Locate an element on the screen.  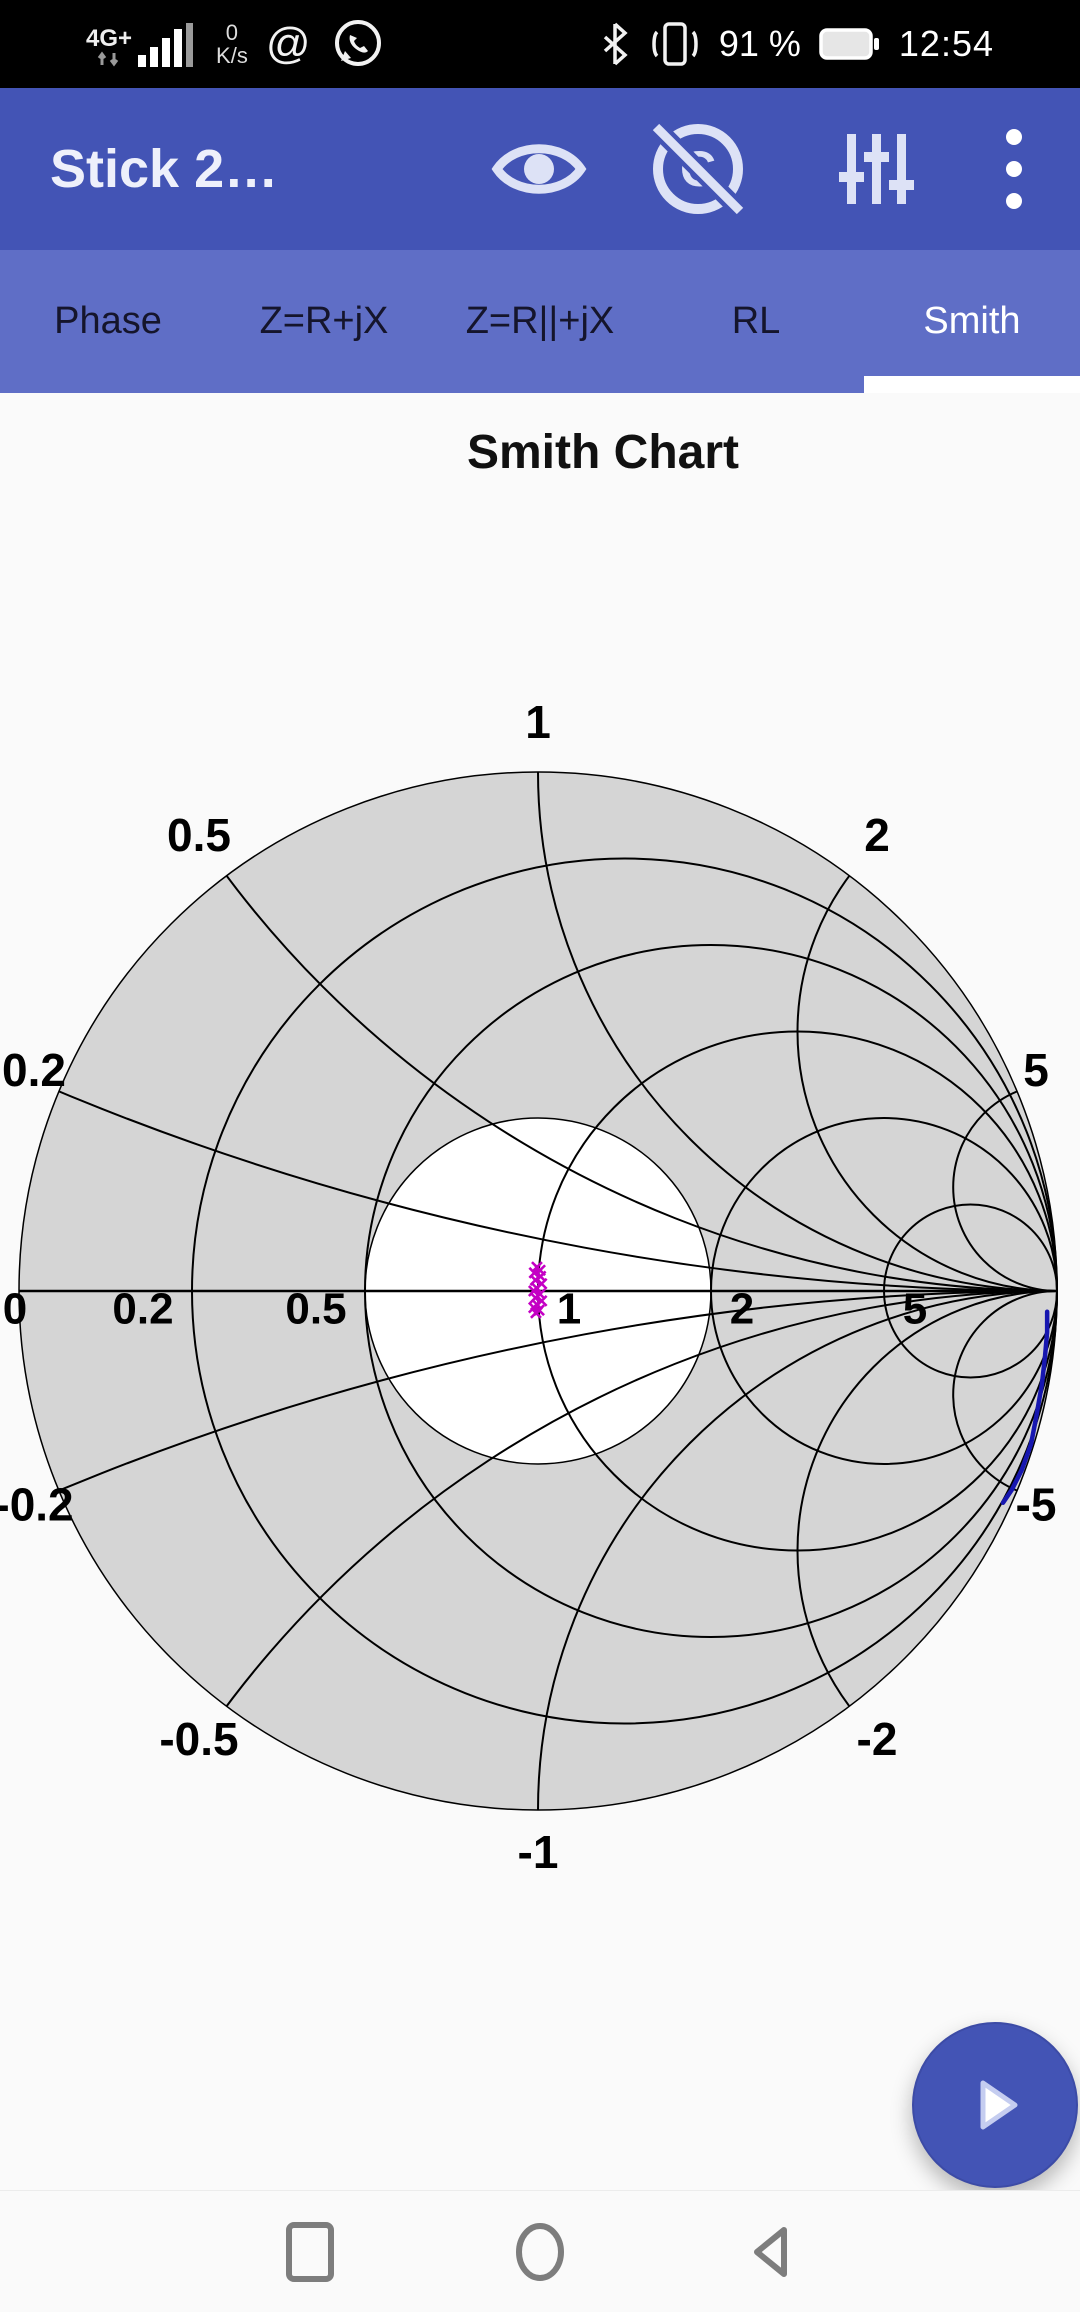
reactance-label: -1 is located at coordinates (538, 1852).